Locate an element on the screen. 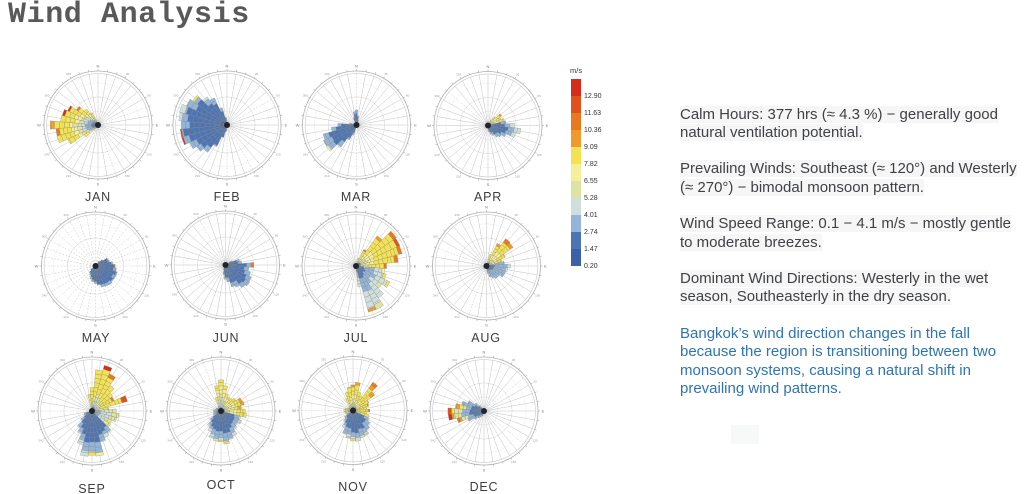  svg-text: 2.74 is located at coordinates (591, 232).